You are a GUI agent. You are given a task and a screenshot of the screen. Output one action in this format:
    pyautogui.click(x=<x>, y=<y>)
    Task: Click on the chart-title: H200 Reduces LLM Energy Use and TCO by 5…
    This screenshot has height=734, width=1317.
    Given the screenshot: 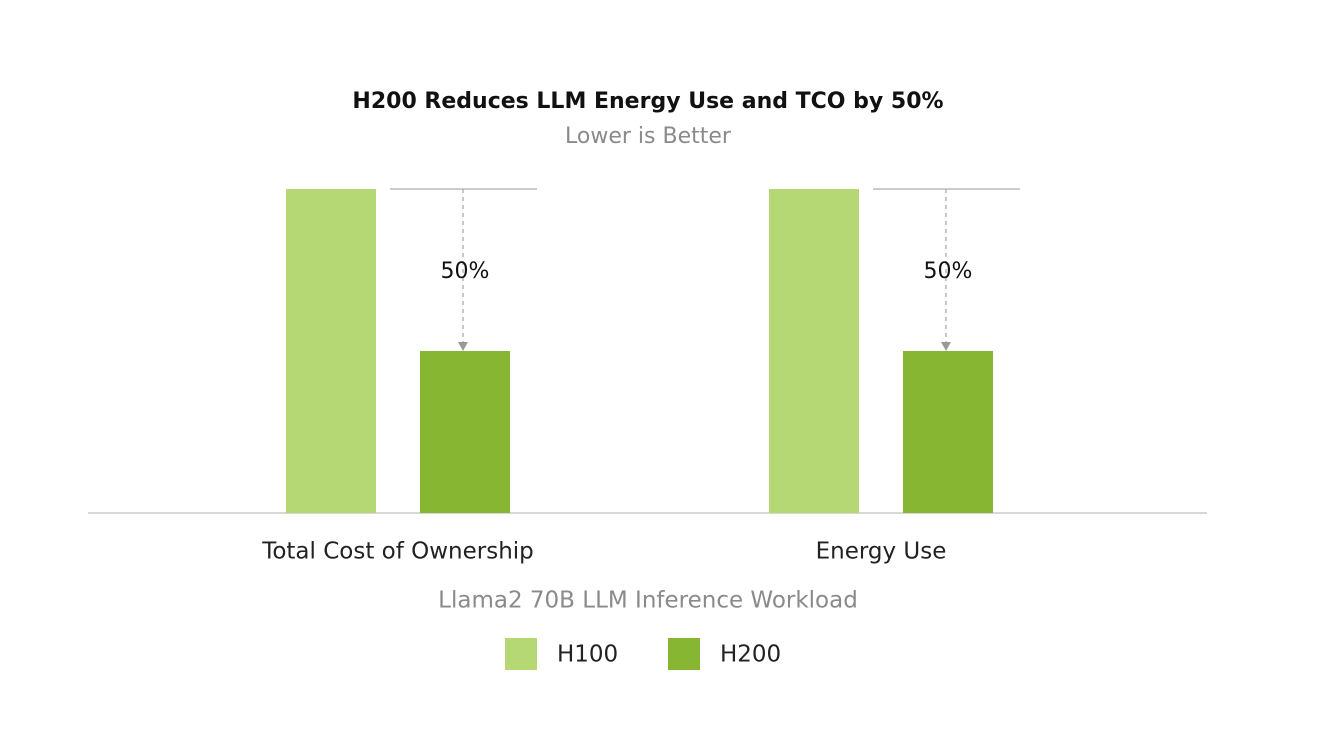 What is the action you would take?
    pyautogui.click(x=647, y=101)
    